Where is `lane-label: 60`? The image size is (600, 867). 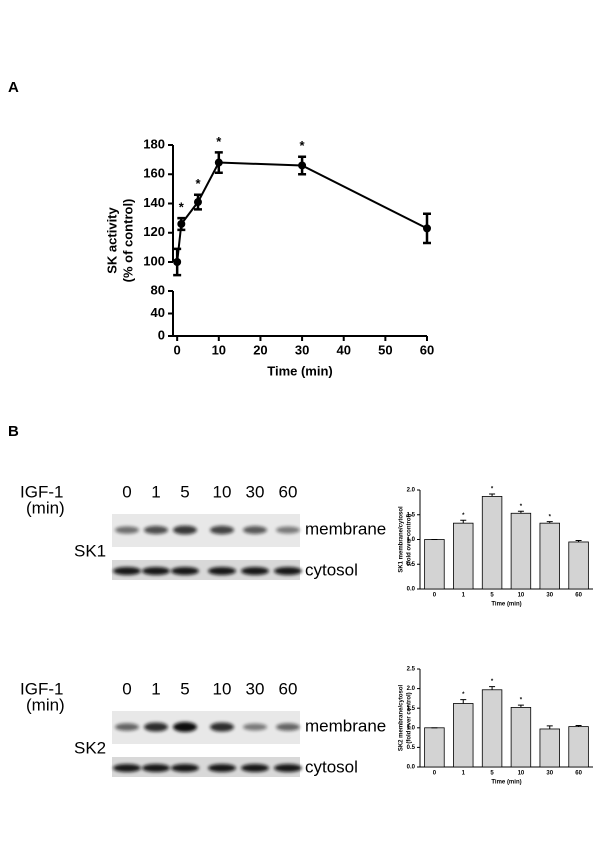
lane-label: 60 is located at coordinates (288, 688).